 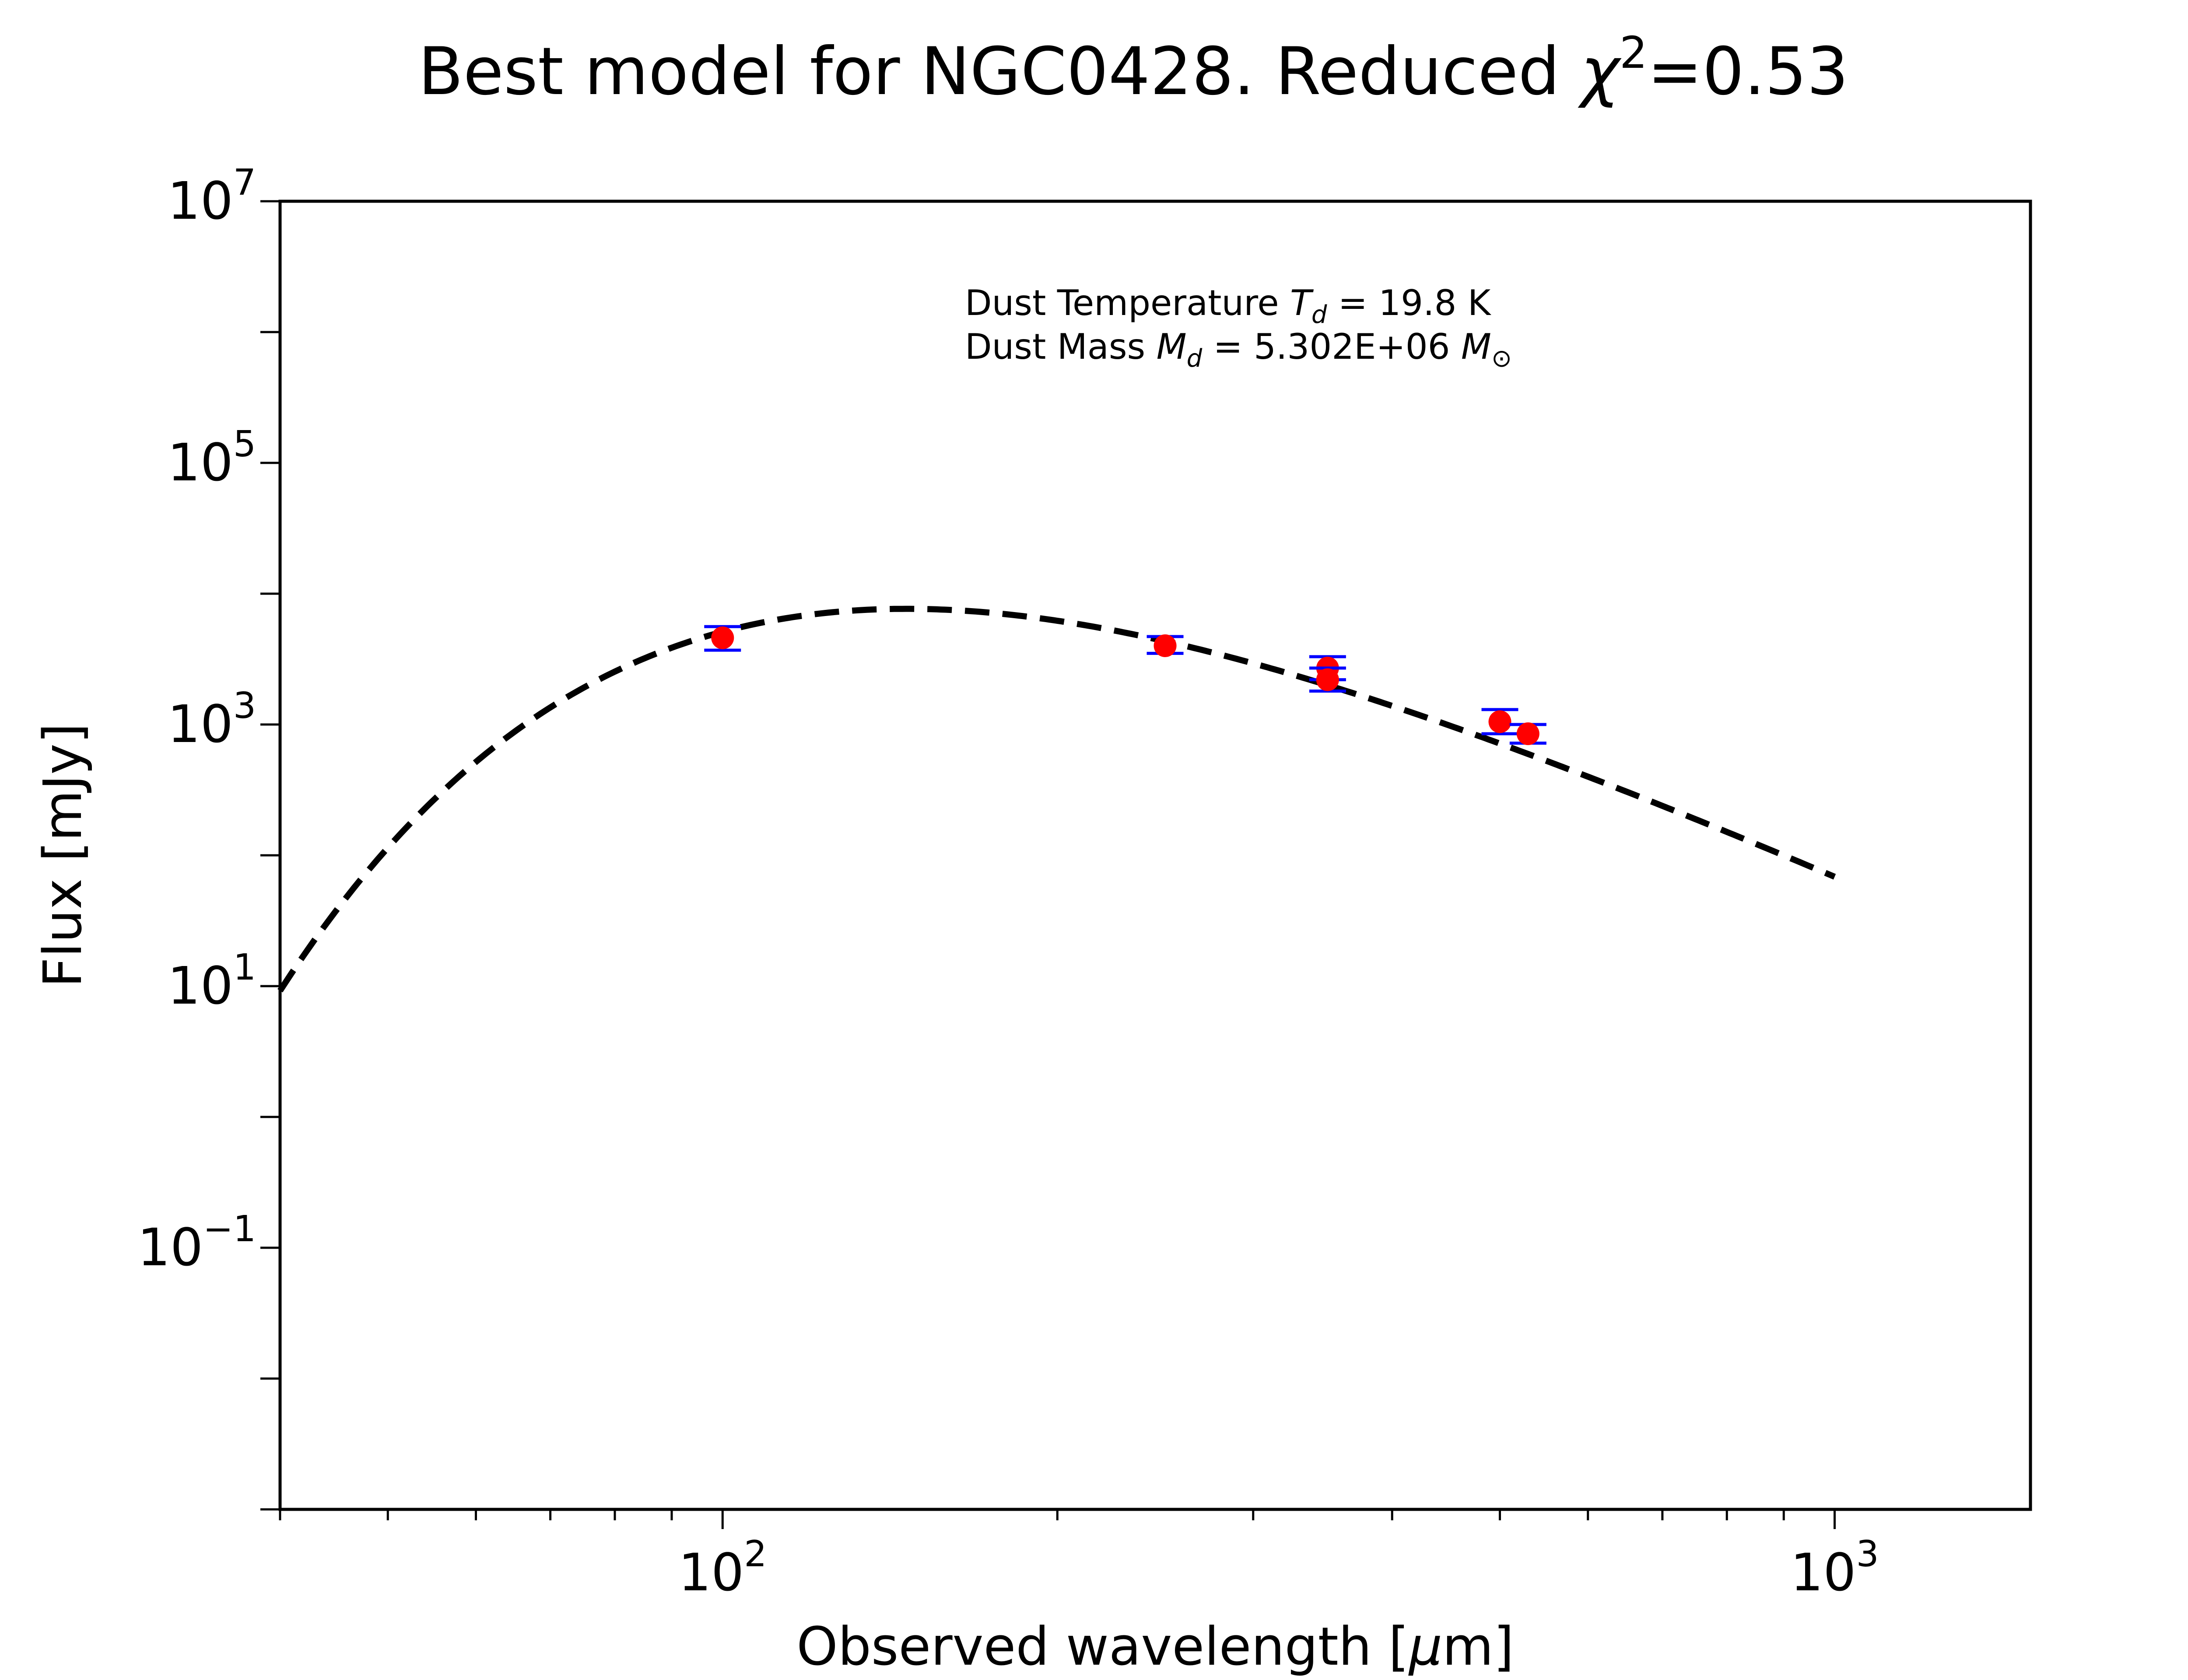 What do you see at coordinates (1125, 685) in the screenshot?
I see `observed-points` at bounding box center [1125, 685].